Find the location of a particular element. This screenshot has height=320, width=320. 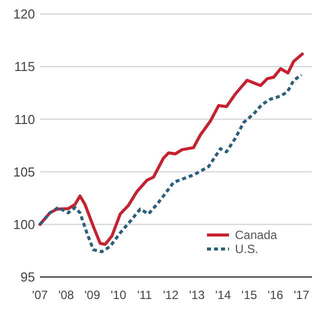

x-tick-label: '13 is located at coordinates (197, 295).